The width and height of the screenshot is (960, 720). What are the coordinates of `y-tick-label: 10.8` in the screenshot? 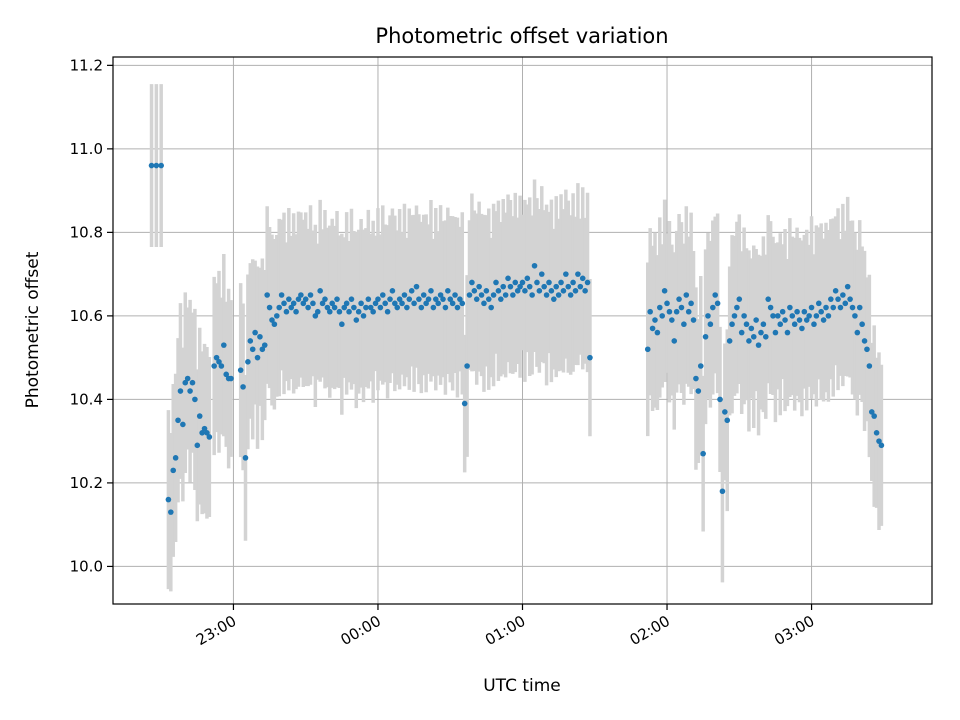 It's located at (86, 232).